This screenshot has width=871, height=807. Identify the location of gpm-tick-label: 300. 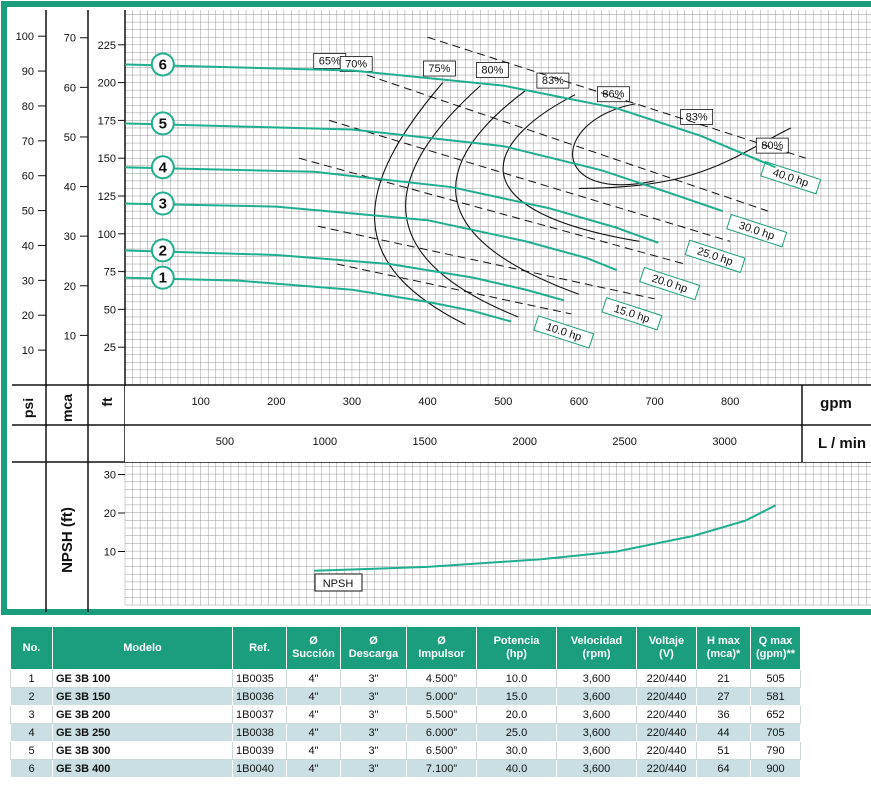
(352, 402).